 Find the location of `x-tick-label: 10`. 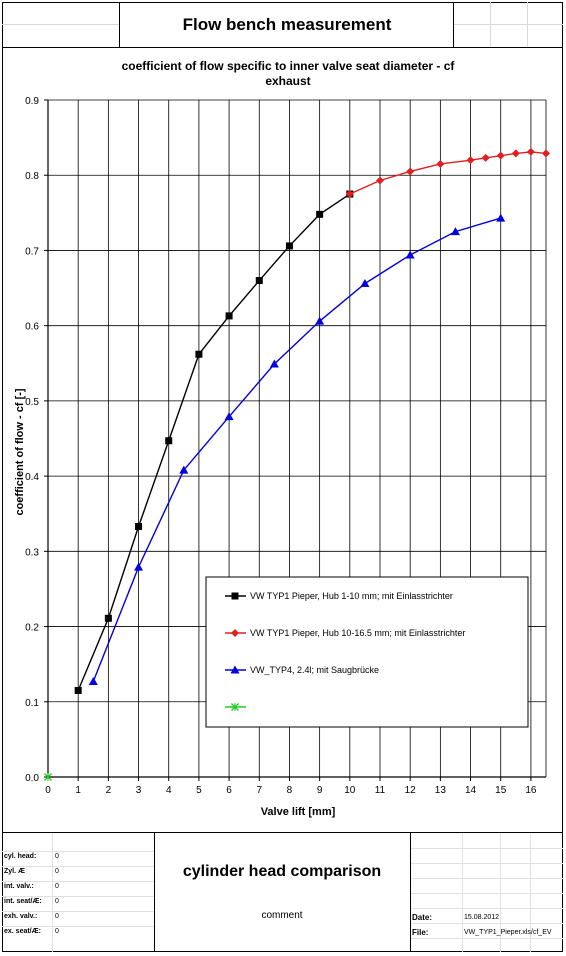

x-tick-label: 10 is located at coordinates (350, 790).